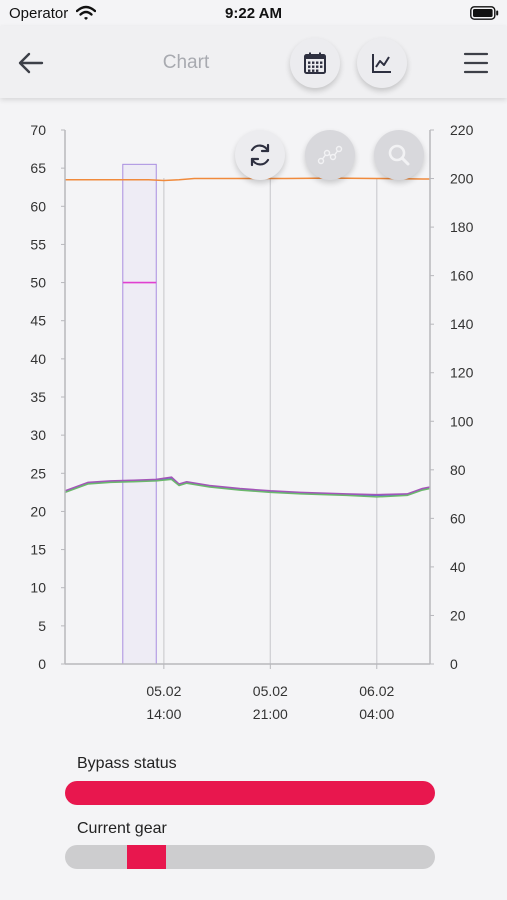  Describe the element at coordinates (139, 414) in the screenshot. I see `selection-range` at that location.